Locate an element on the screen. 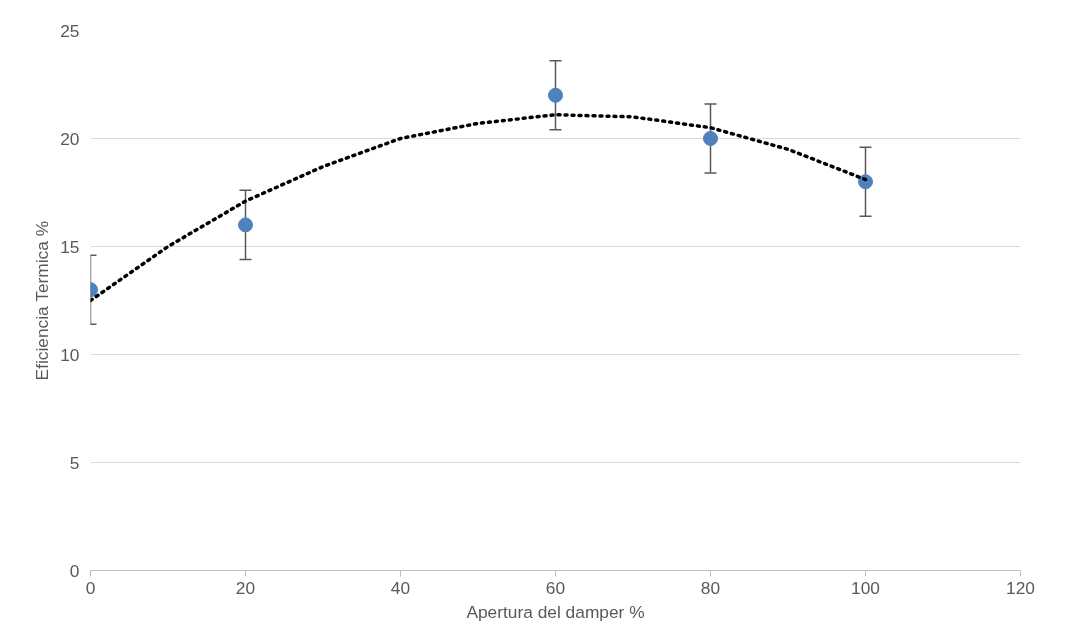 The height and width of the screenshot is (638, 1073). y-tick-label: 10 is located at coordinates (70, 354).